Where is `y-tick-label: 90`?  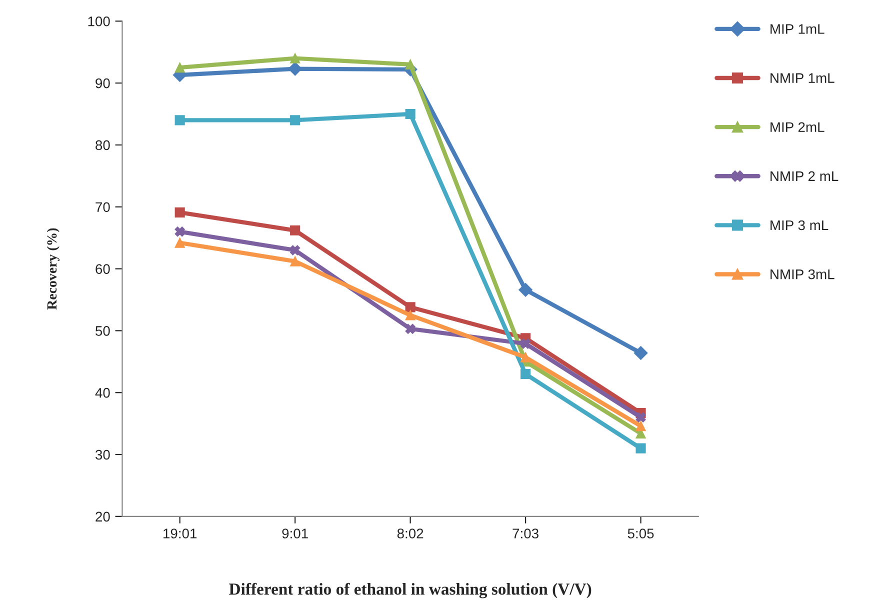
y-tick-label: 90 is located at coordinates (103, 83).